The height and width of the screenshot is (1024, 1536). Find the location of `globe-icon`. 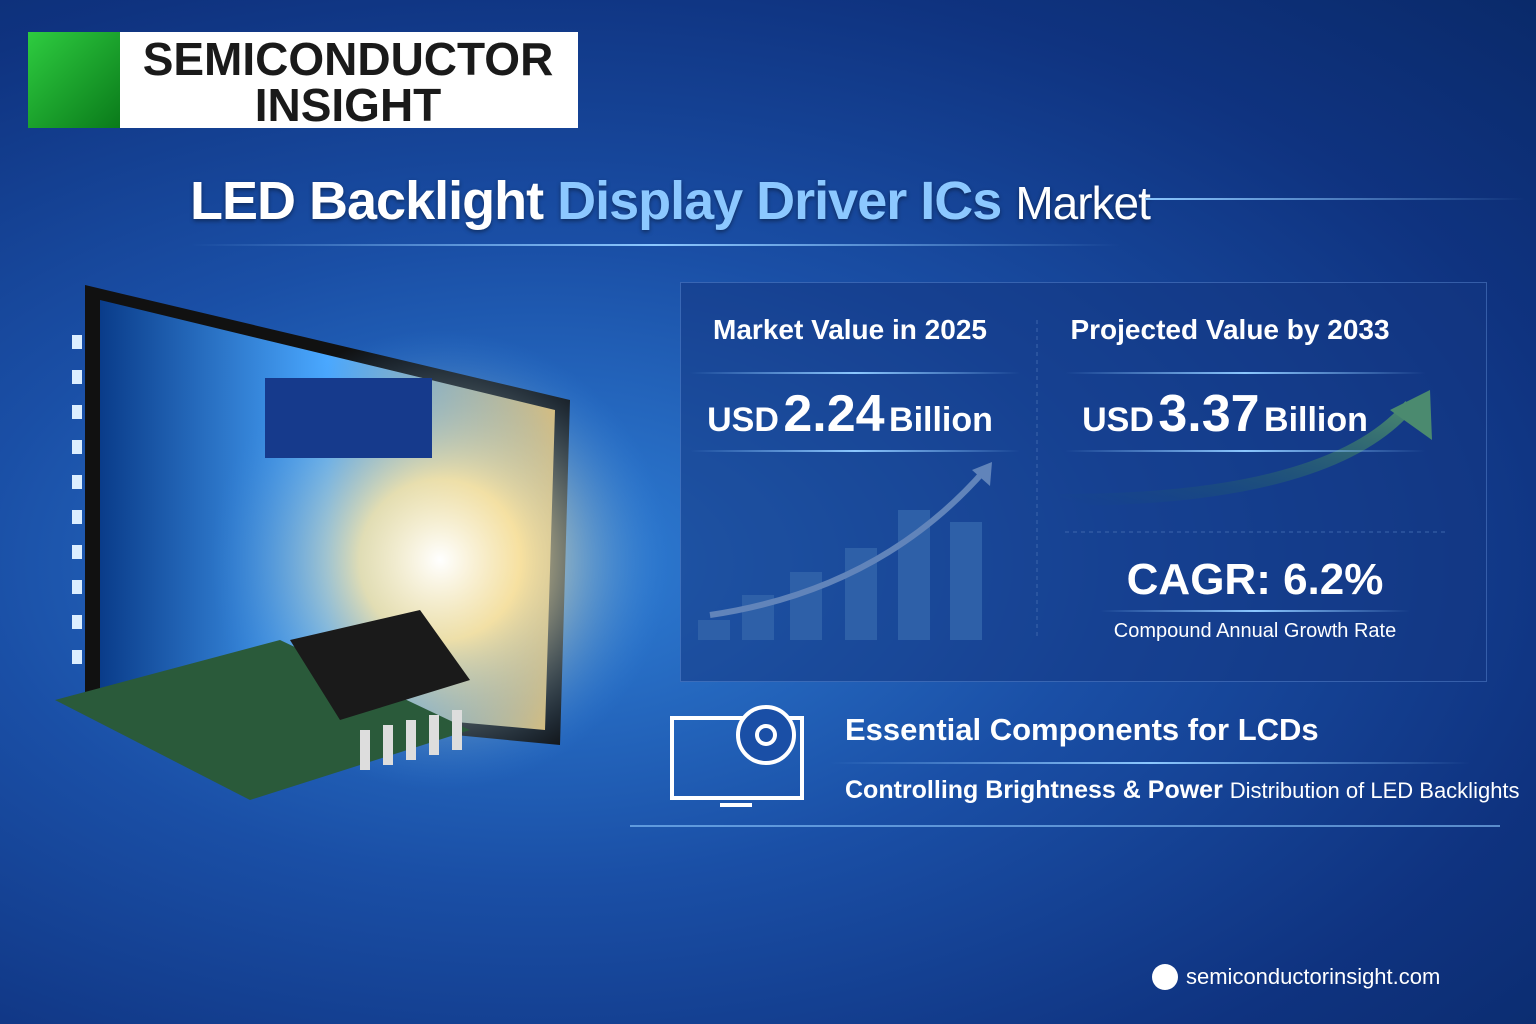

globe-icon is located at coordinates (1165, 977).